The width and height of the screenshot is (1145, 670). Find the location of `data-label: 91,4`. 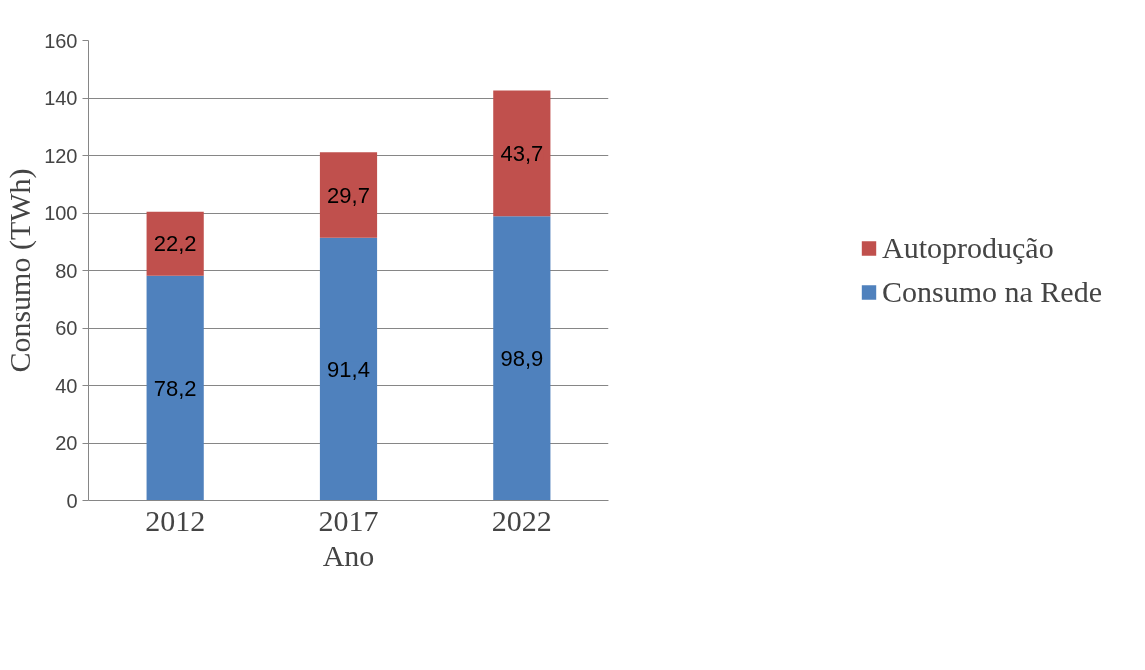

data-label: 91,4 is located at coordinates (348, 369).